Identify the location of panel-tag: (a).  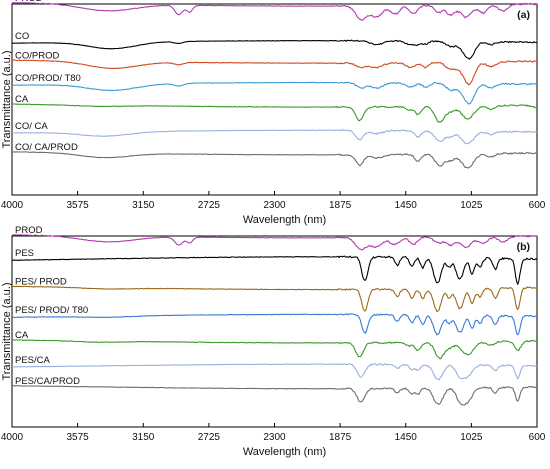
(523, 15).